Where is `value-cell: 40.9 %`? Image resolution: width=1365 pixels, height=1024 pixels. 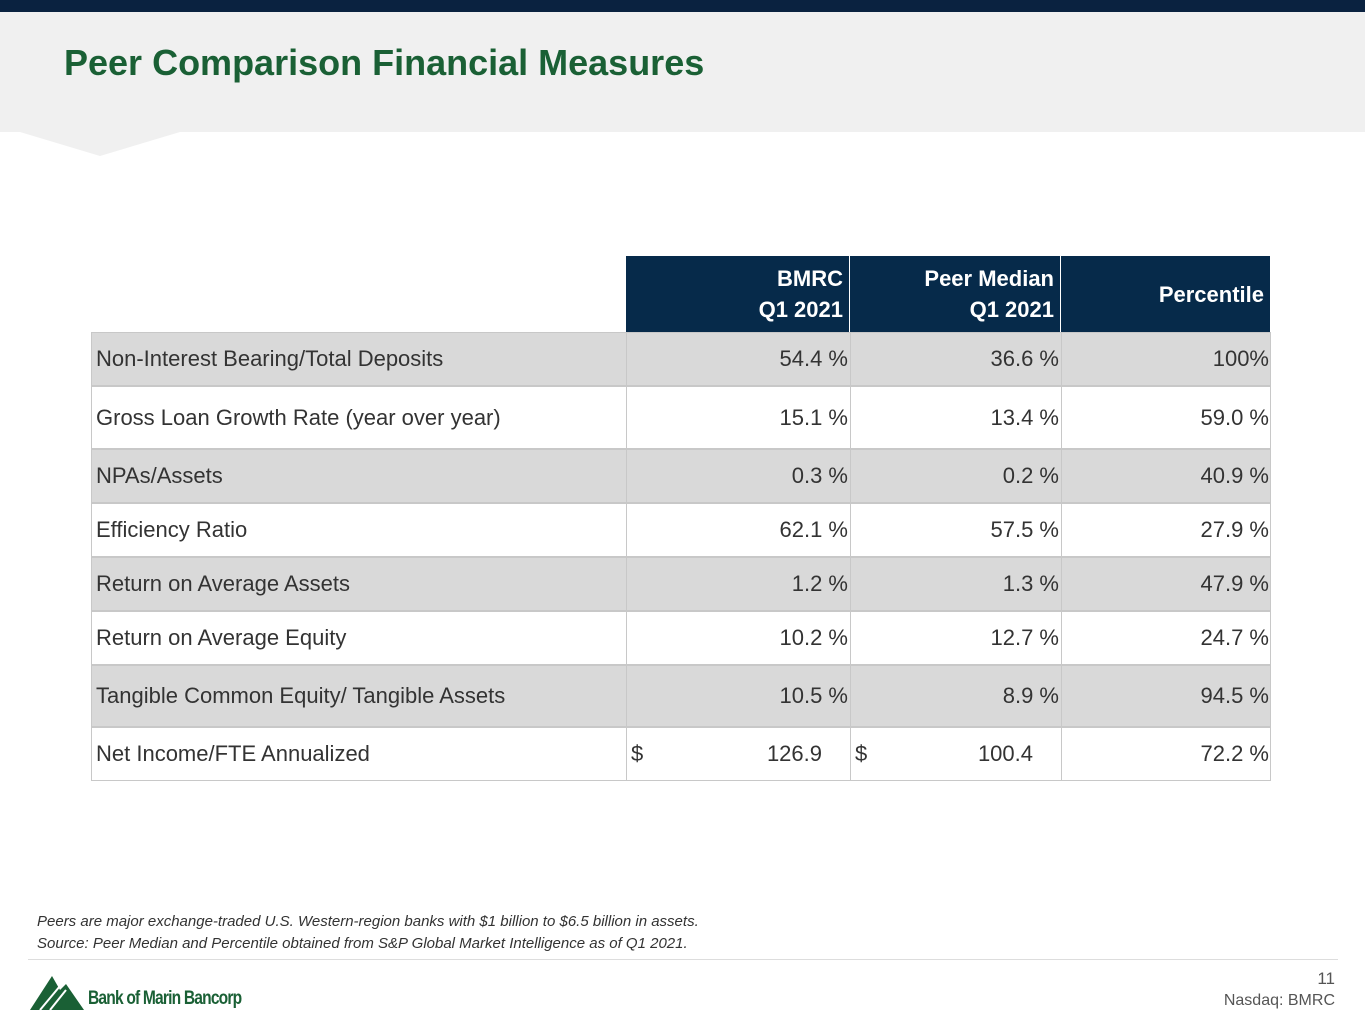 value-cell: 40.9 % is located at coordinates (1166, 476).